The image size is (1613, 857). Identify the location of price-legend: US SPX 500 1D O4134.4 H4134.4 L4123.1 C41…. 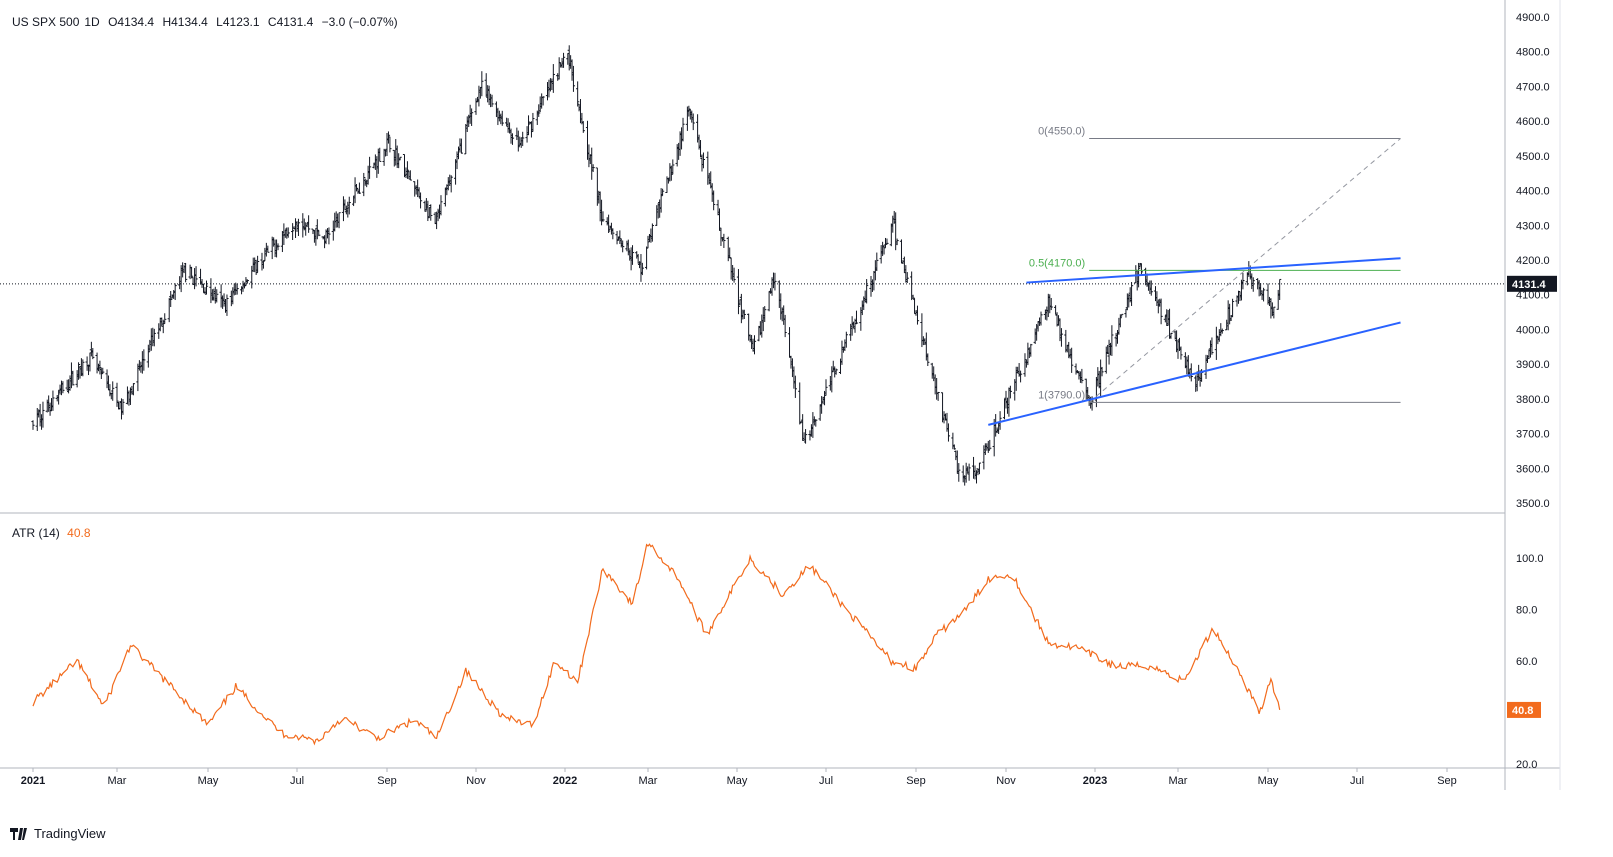
(207, 22).